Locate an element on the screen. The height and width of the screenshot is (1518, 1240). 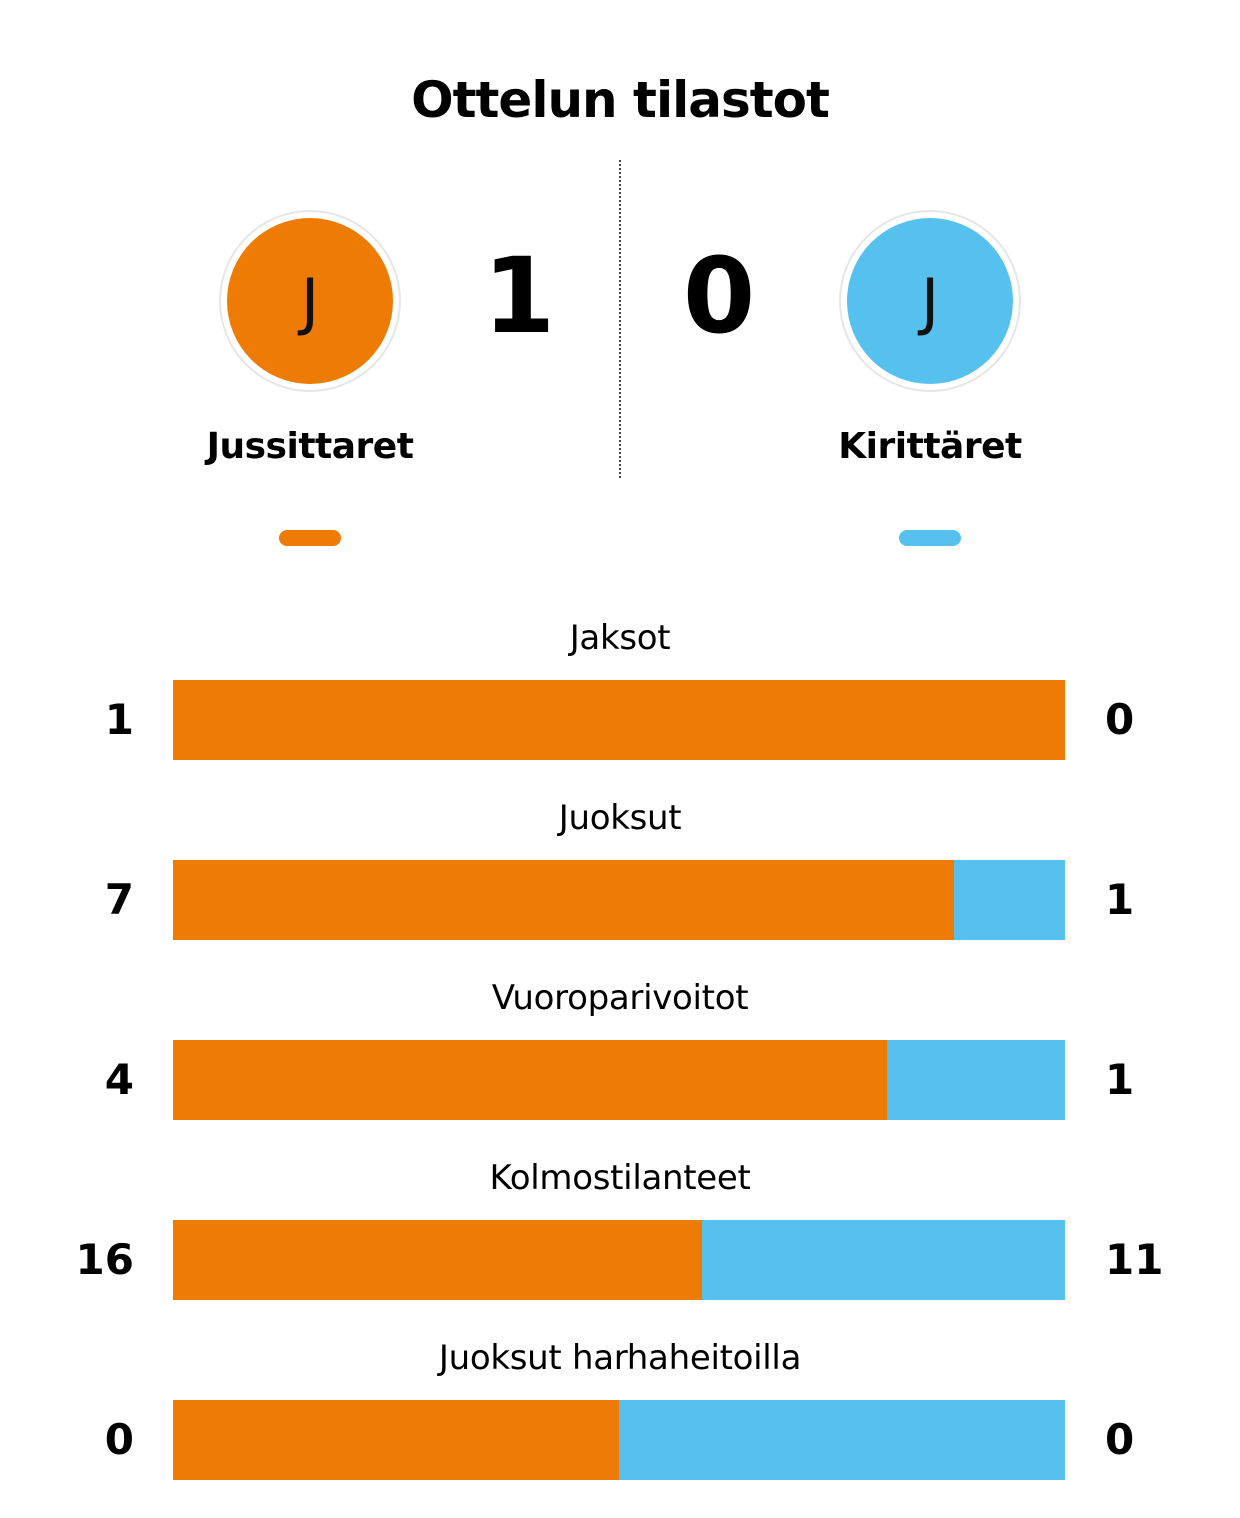
stat-home-value: 16 is located at coordinates (104, 1259).